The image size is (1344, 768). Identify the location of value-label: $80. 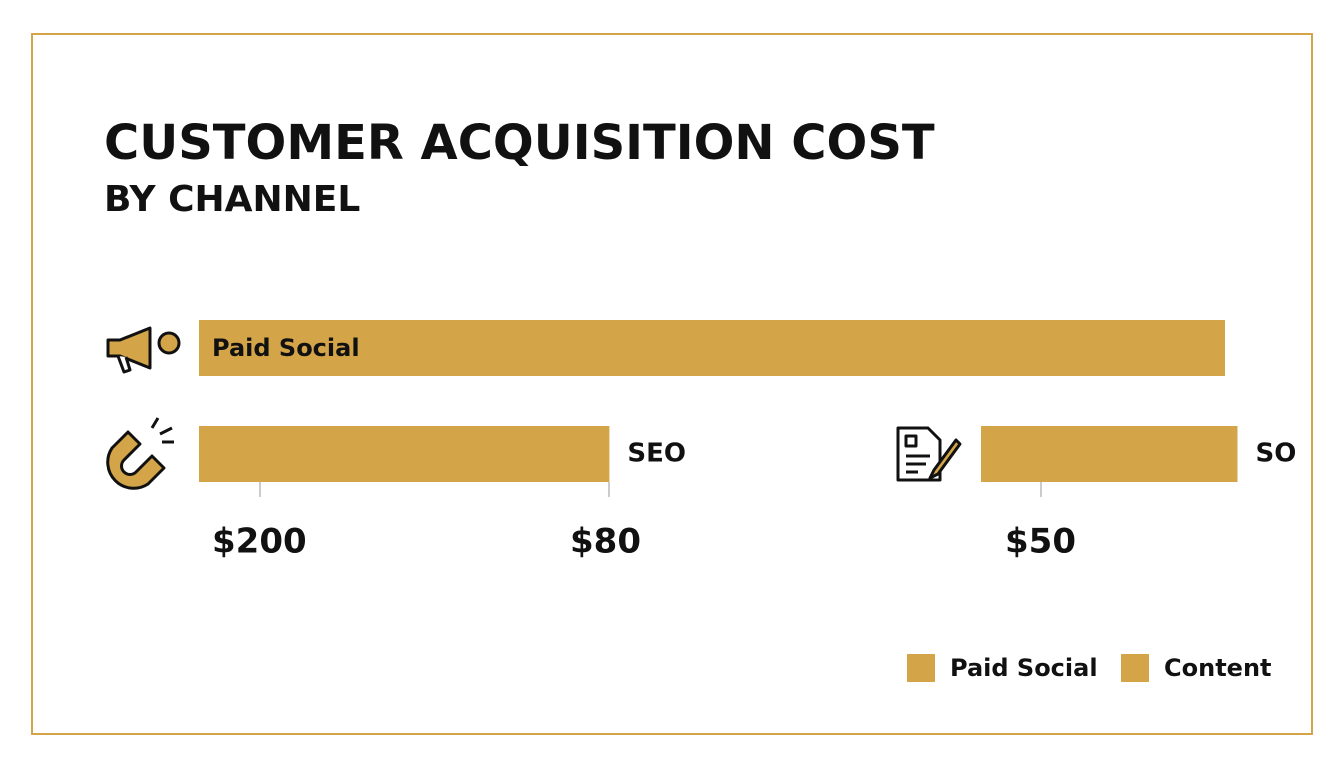
(605, 542).